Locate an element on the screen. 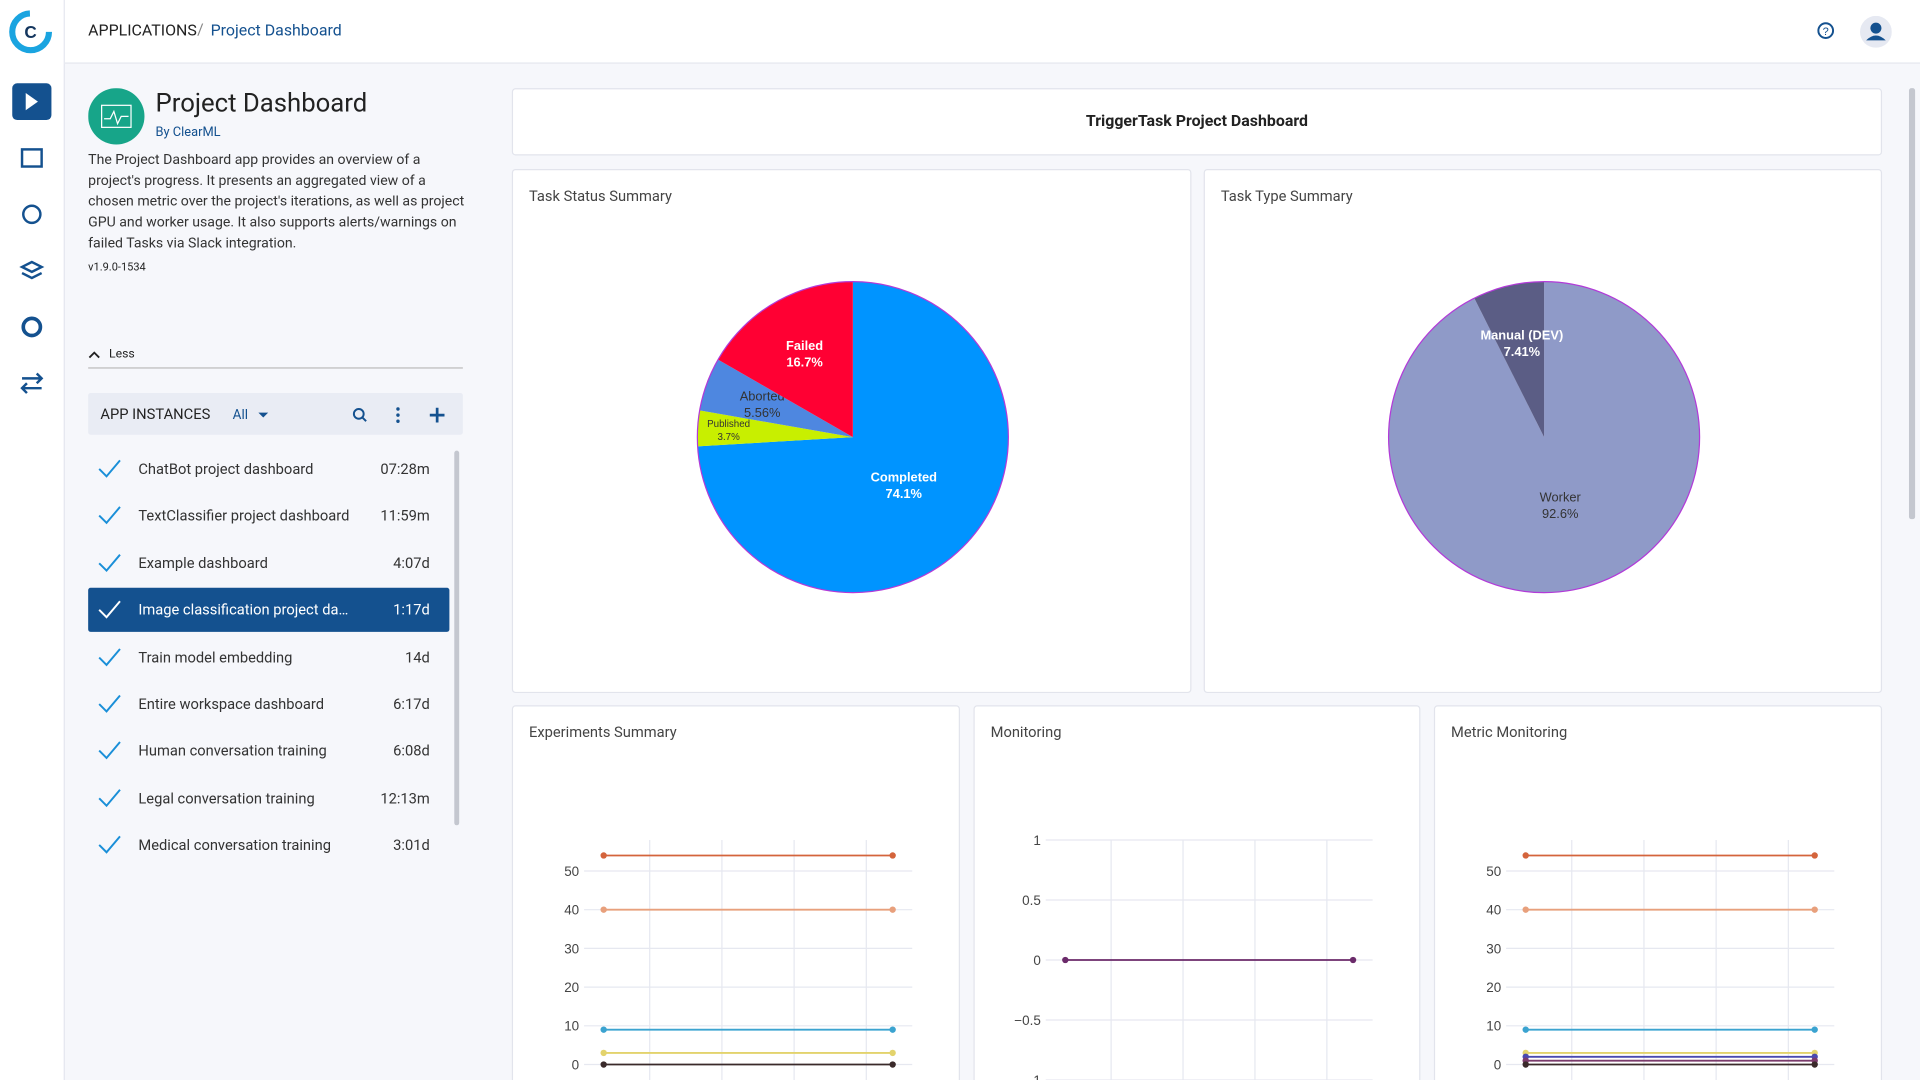  dashboard-title-panel: TriggerTask Project Dashboard is located at coordinates (1197, 122).